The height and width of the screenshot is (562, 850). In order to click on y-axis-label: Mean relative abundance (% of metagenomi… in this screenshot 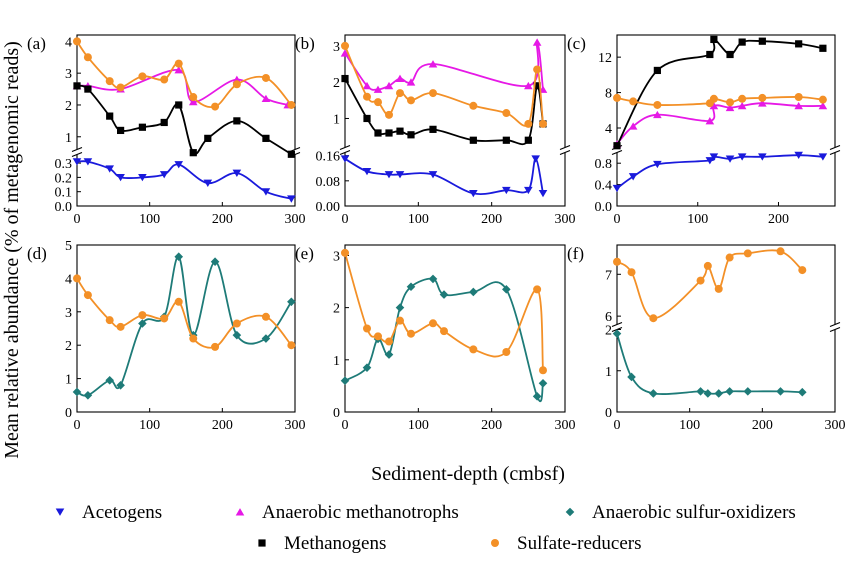, I will do `click(12, 250)`.